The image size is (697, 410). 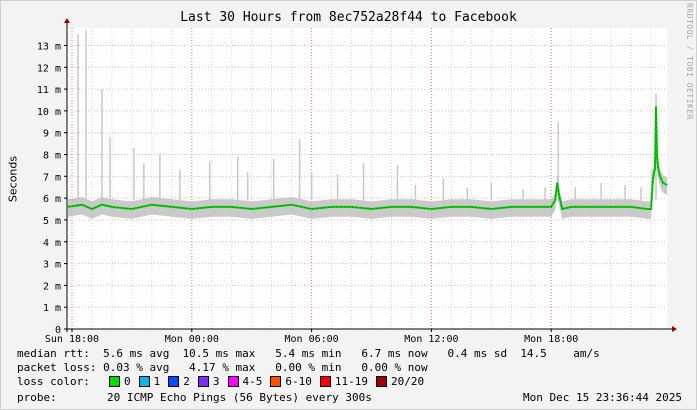 I want to click on legend-item: 20/20, so click(x=400, y=381).